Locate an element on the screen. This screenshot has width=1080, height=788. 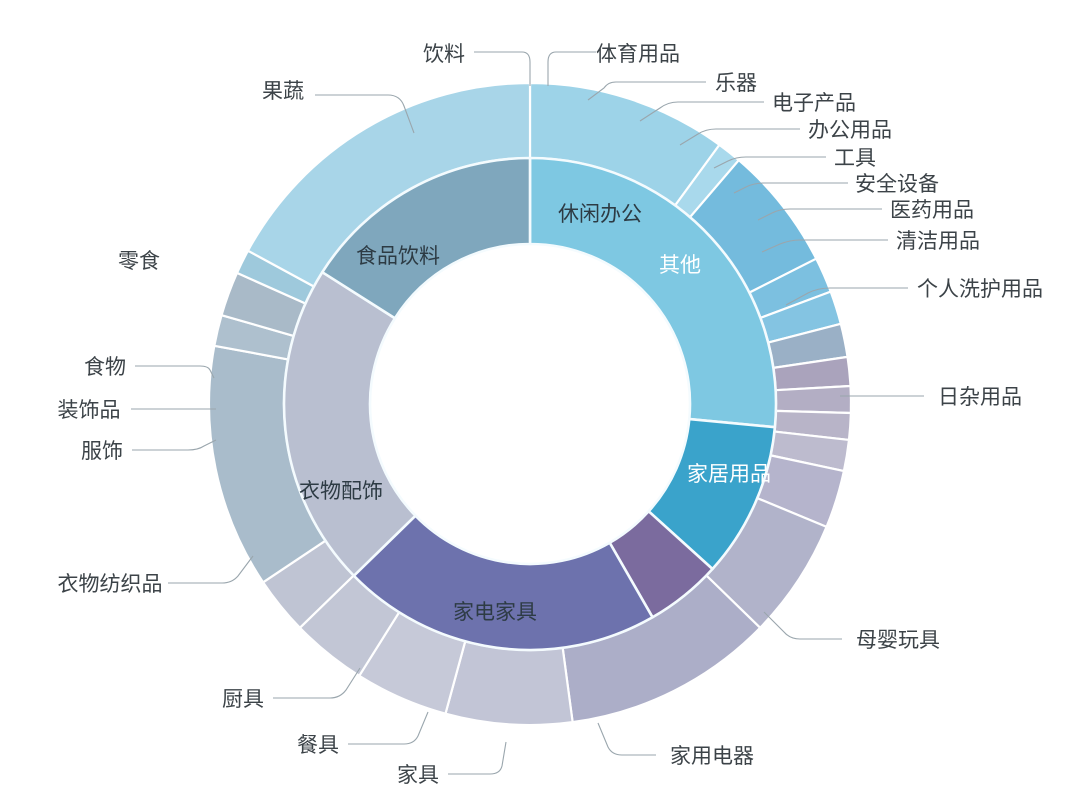
outer-segment-label: 清洁用品 is located at coordinates (938, 241).